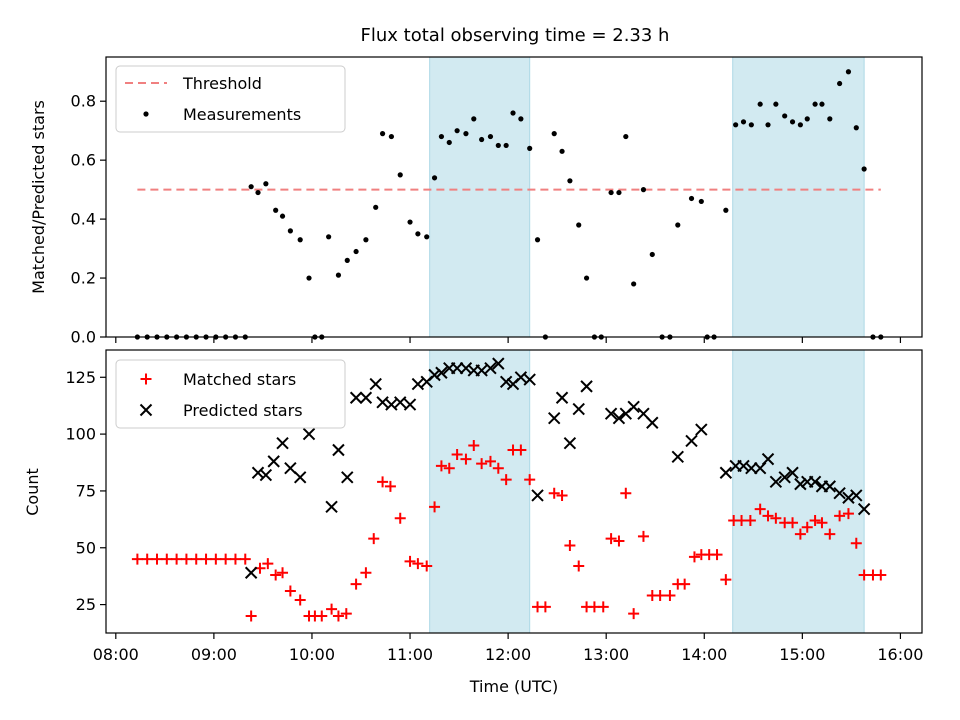 The image size is (960, 720). What do you see at coordinates (508, 654) in the screenshot?
I see `bottom-x-tick-label: 12:00` at bounding box center [508, 654].